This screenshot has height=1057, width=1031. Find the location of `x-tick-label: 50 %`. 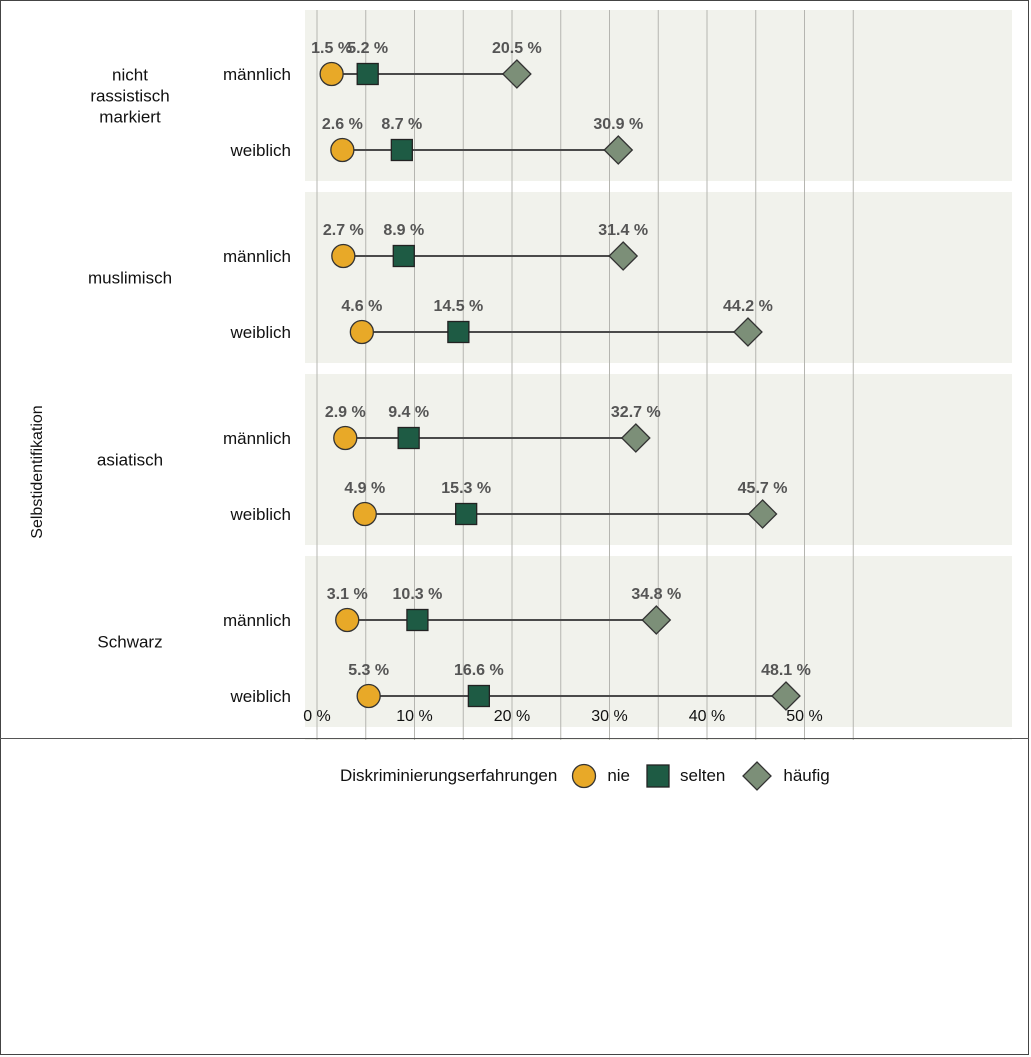

x-tick-label: 50 % is located at coordinates (804, 716).